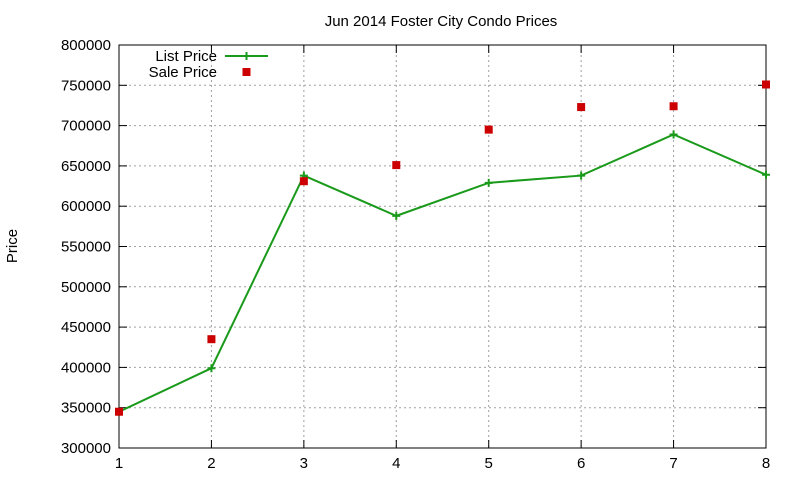 The height and width of the screenshot is (480, 800). Describe the element at coordinates (766, 463) in the screenshot. I see `x-tick-label: 8` at that location.